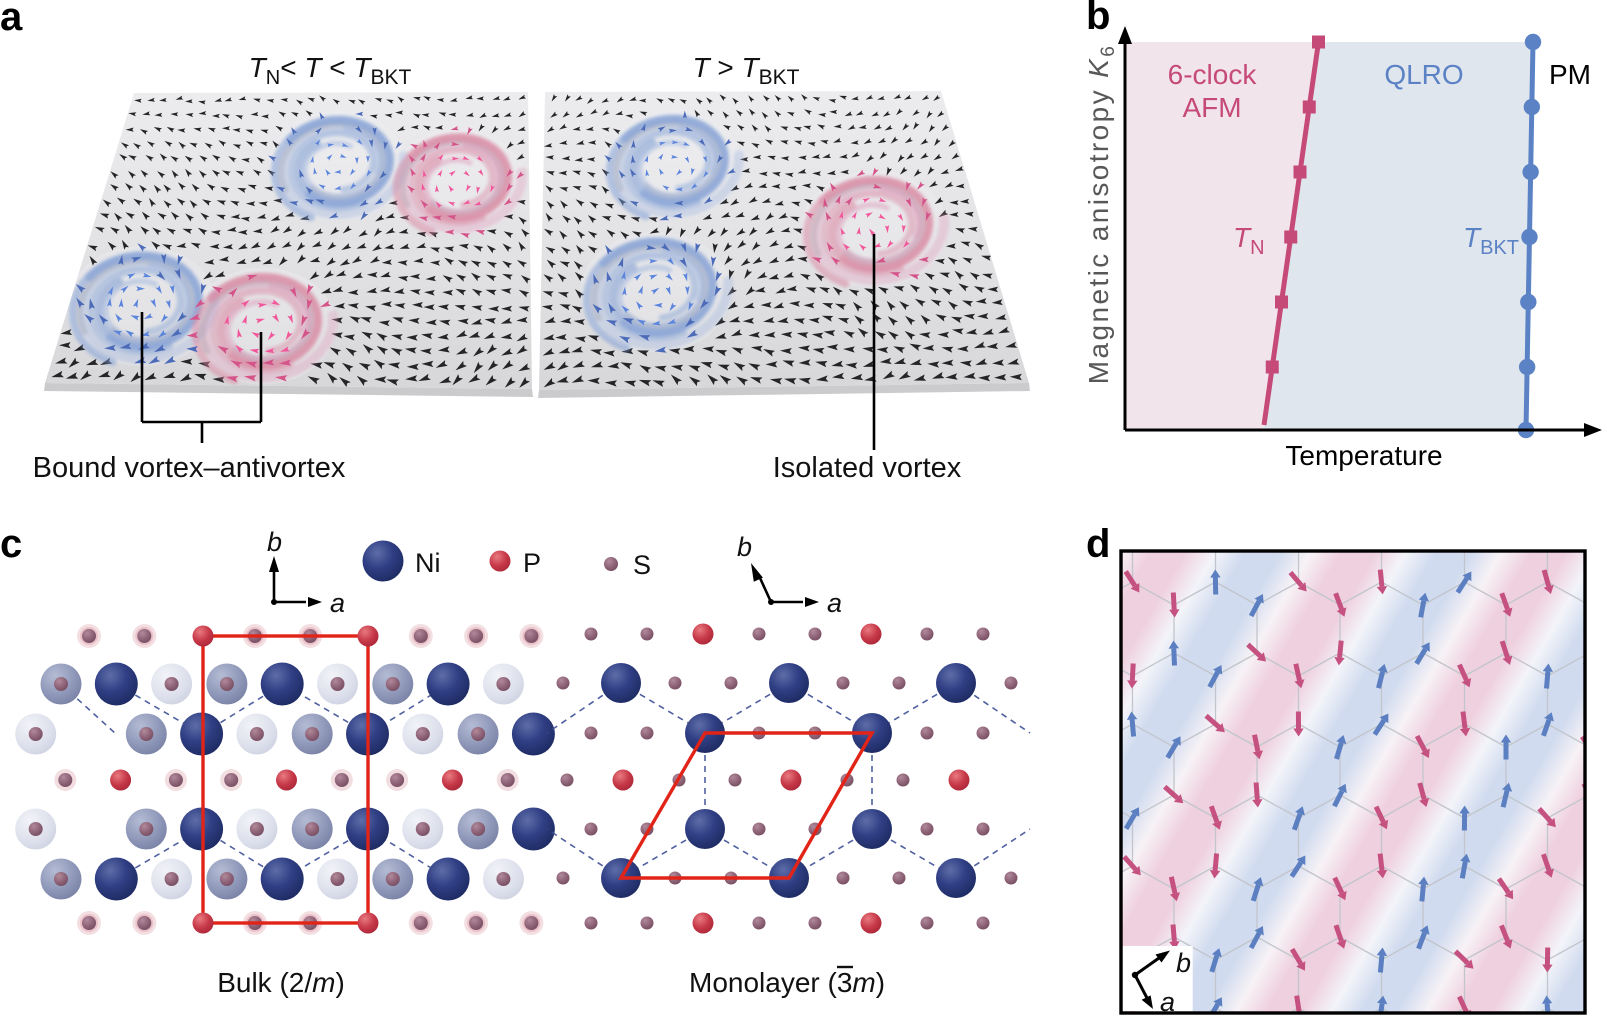 The width and height of the screenshot is (1607, 1016). I want to click on svg-text: QLRO, so click(1423, 74).